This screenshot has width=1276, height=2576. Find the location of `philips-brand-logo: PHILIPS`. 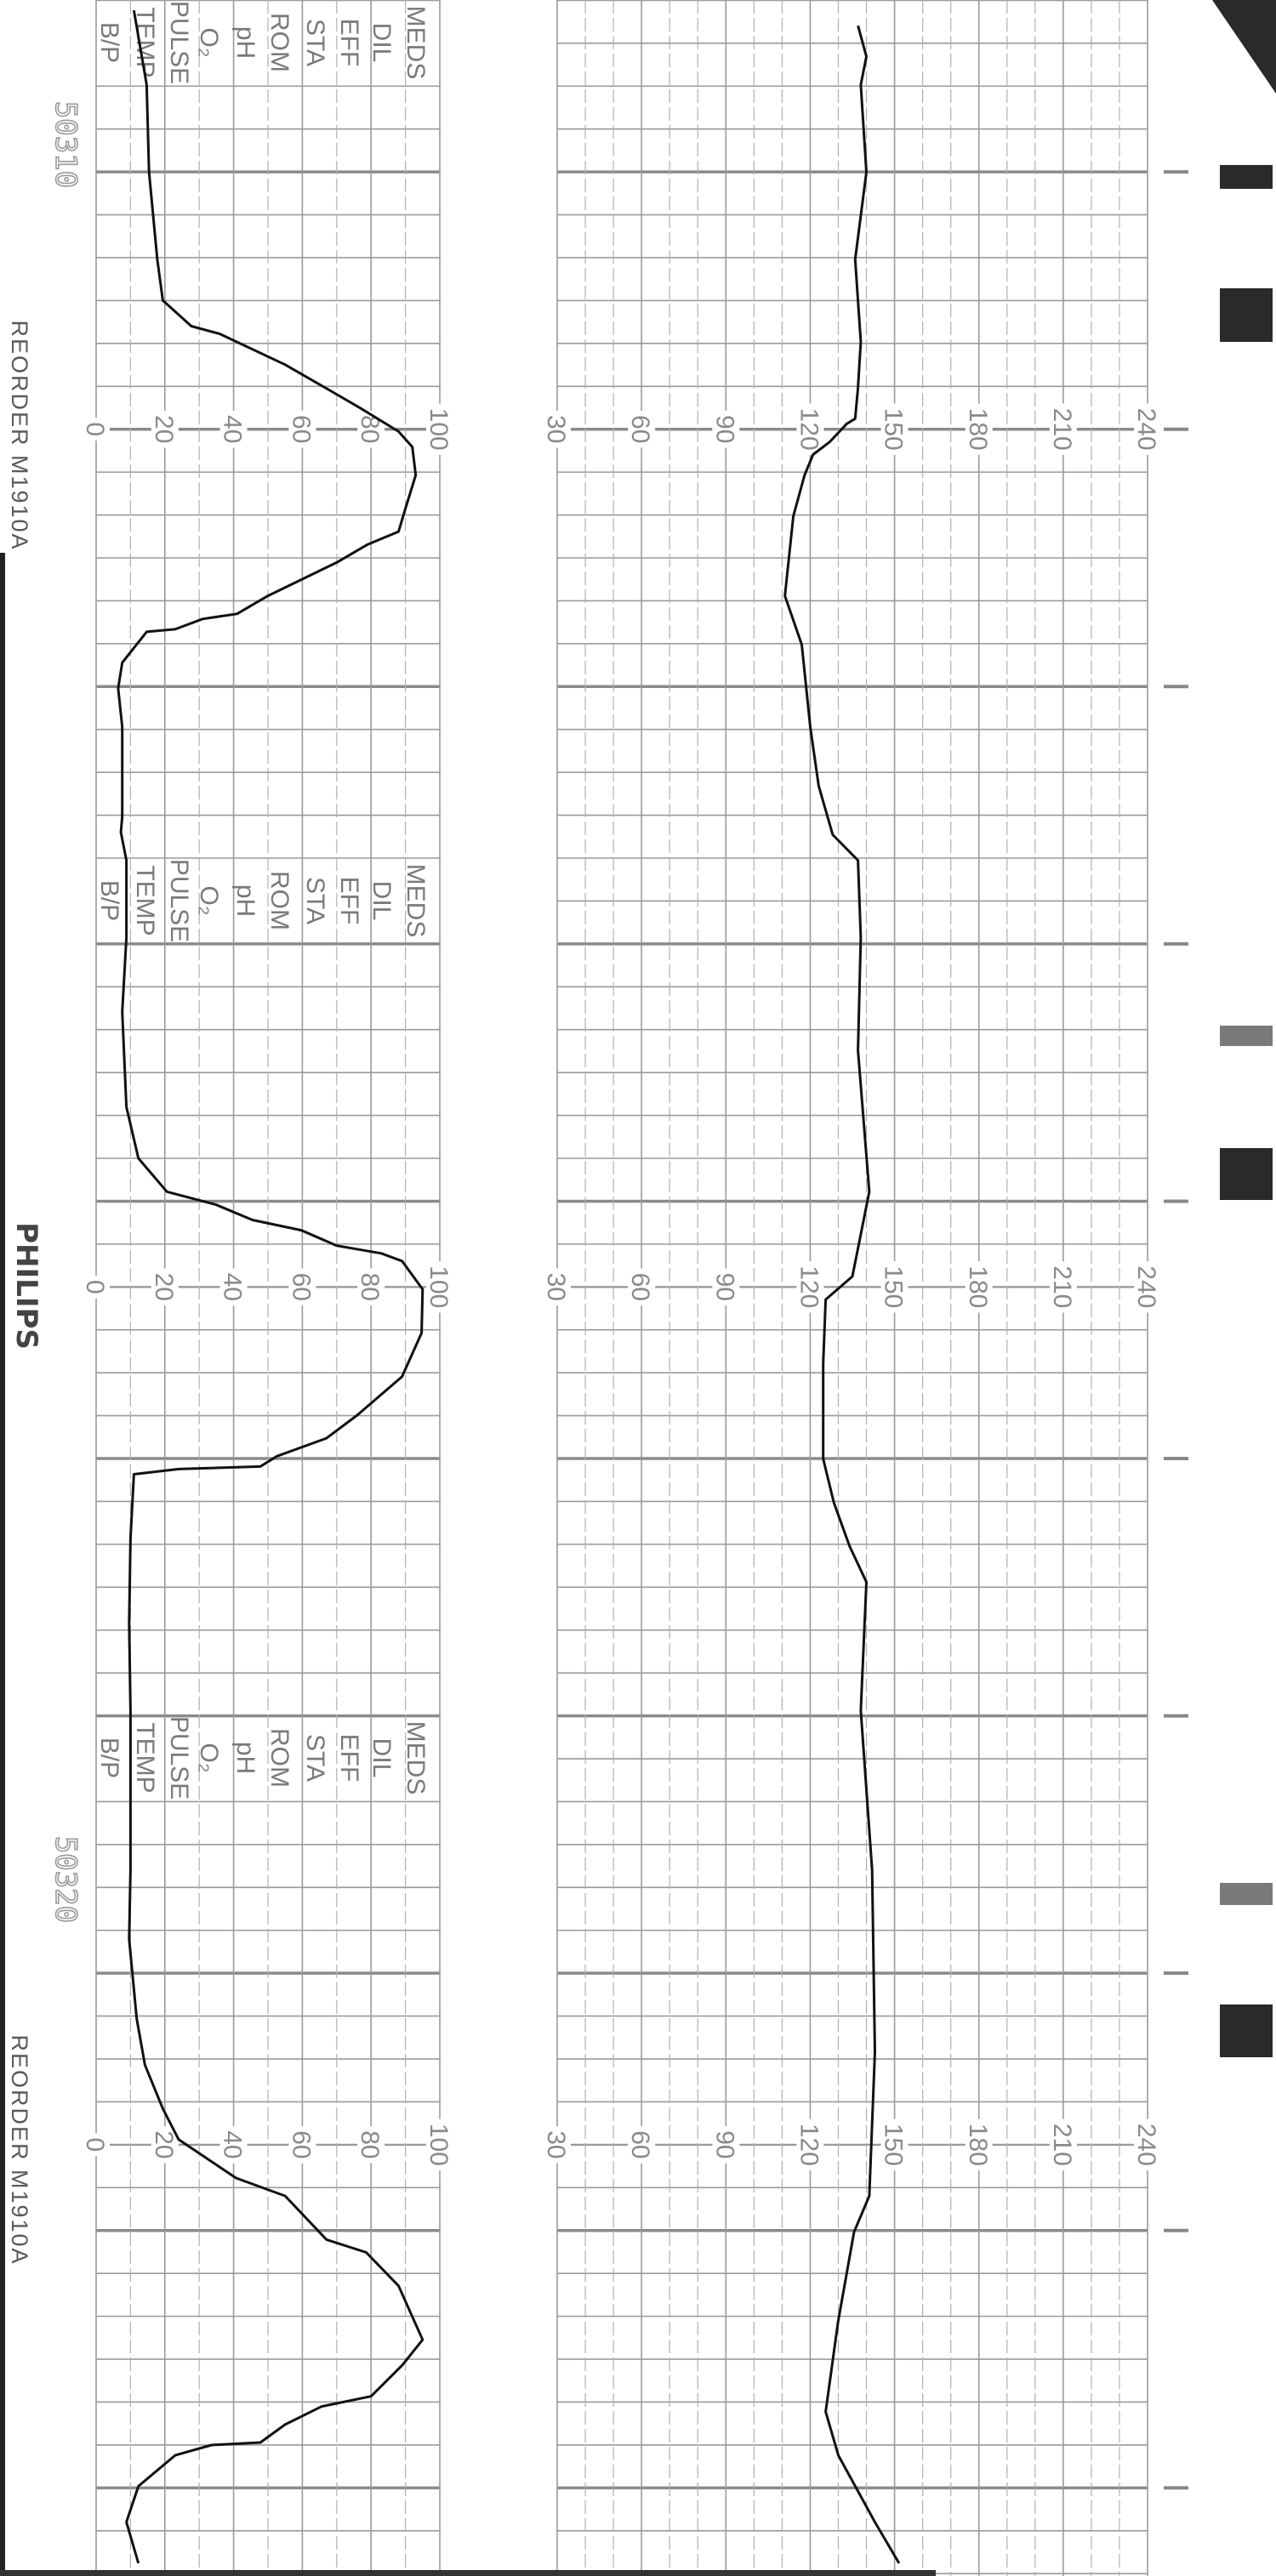

philips-brand-logo: PHILIPS is located at coordinates (26, 1286).